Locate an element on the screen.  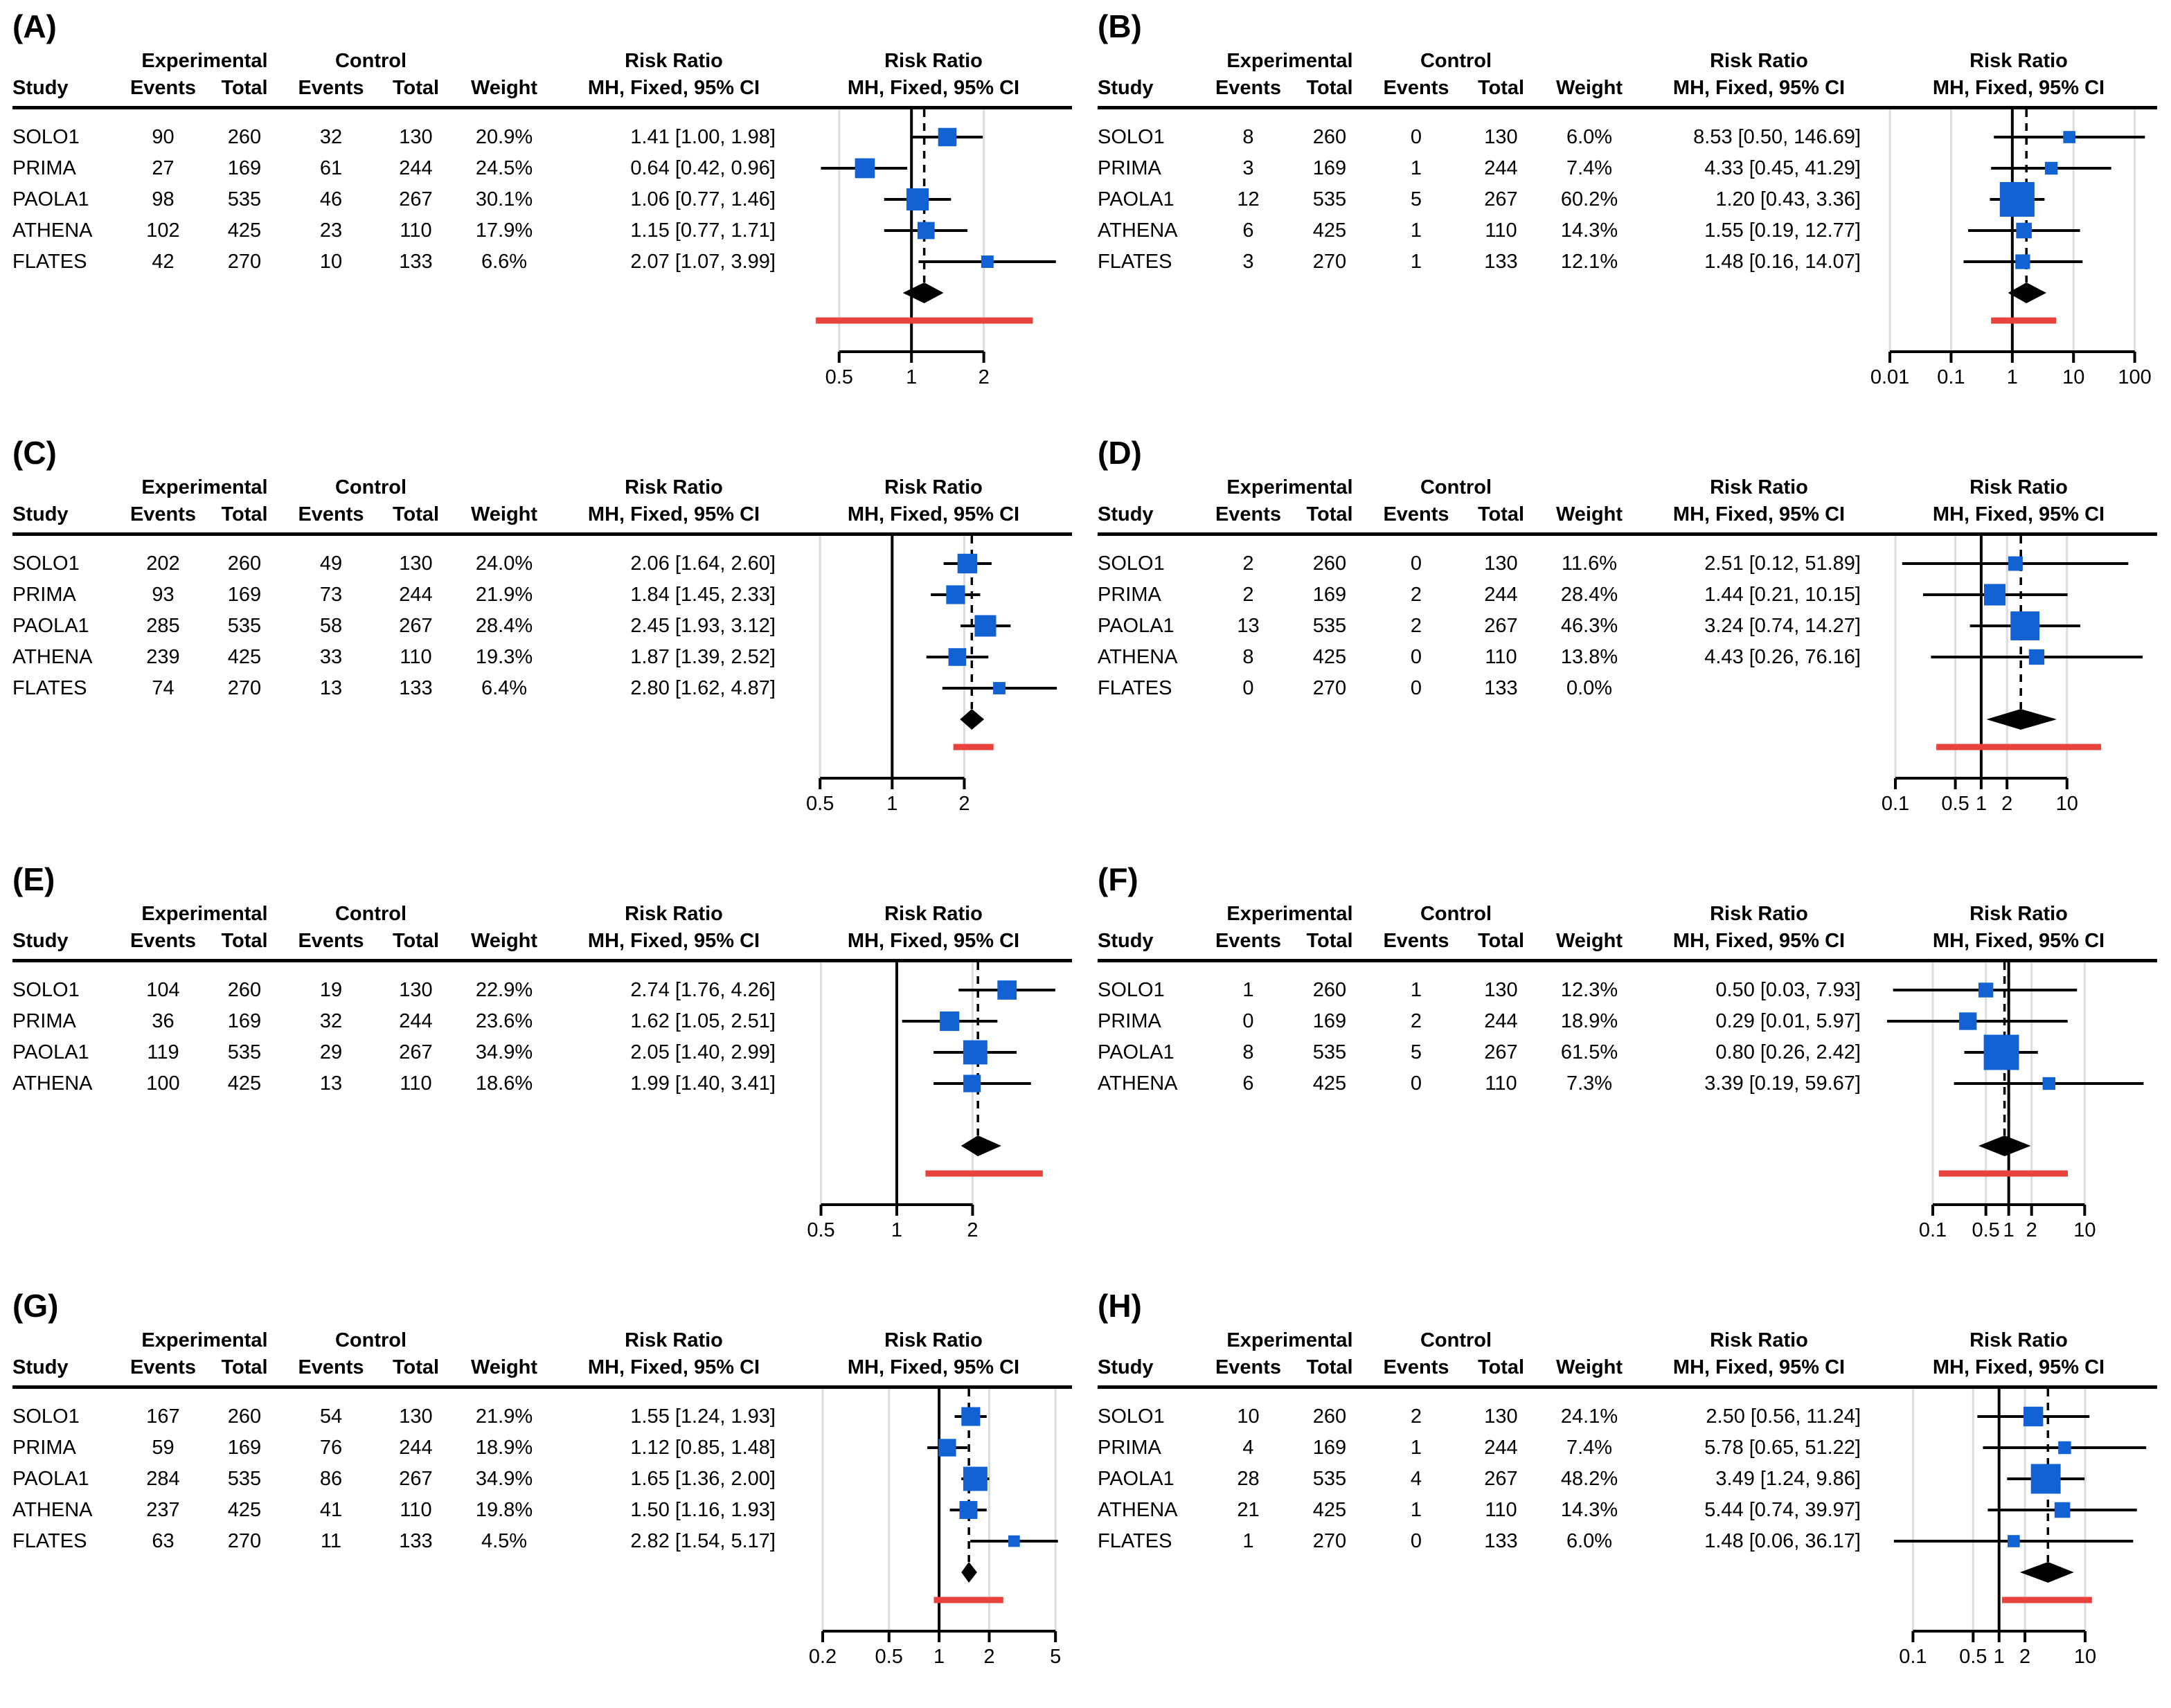
ctrl-events-value: 10 is located at coordinates (331, 262).